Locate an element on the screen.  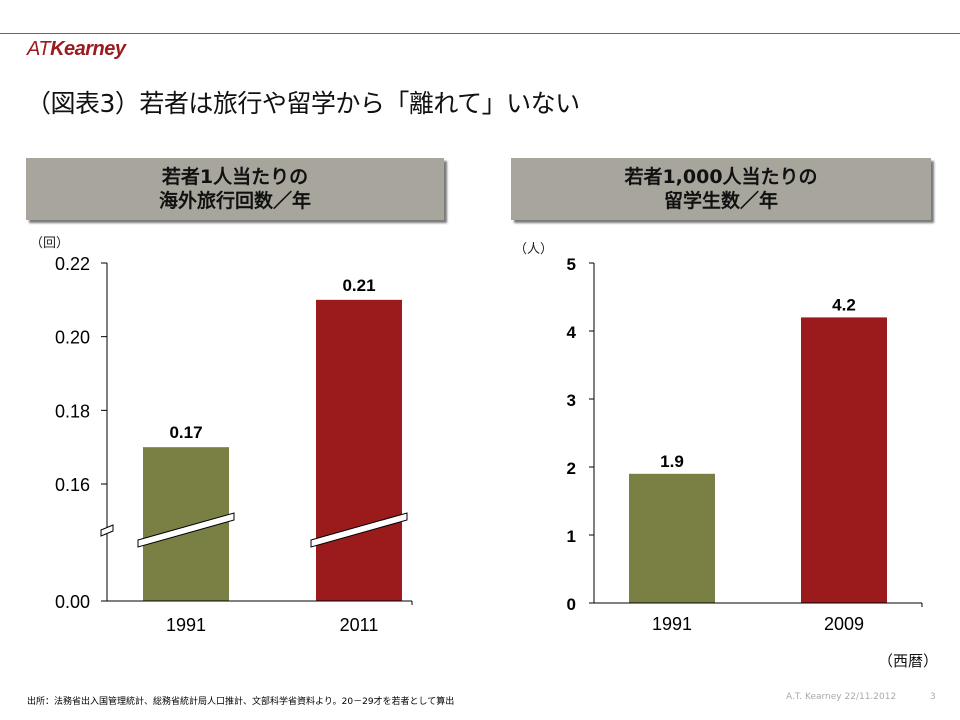
right-y-tick-label: 4 is located at coordinates (572, 332).